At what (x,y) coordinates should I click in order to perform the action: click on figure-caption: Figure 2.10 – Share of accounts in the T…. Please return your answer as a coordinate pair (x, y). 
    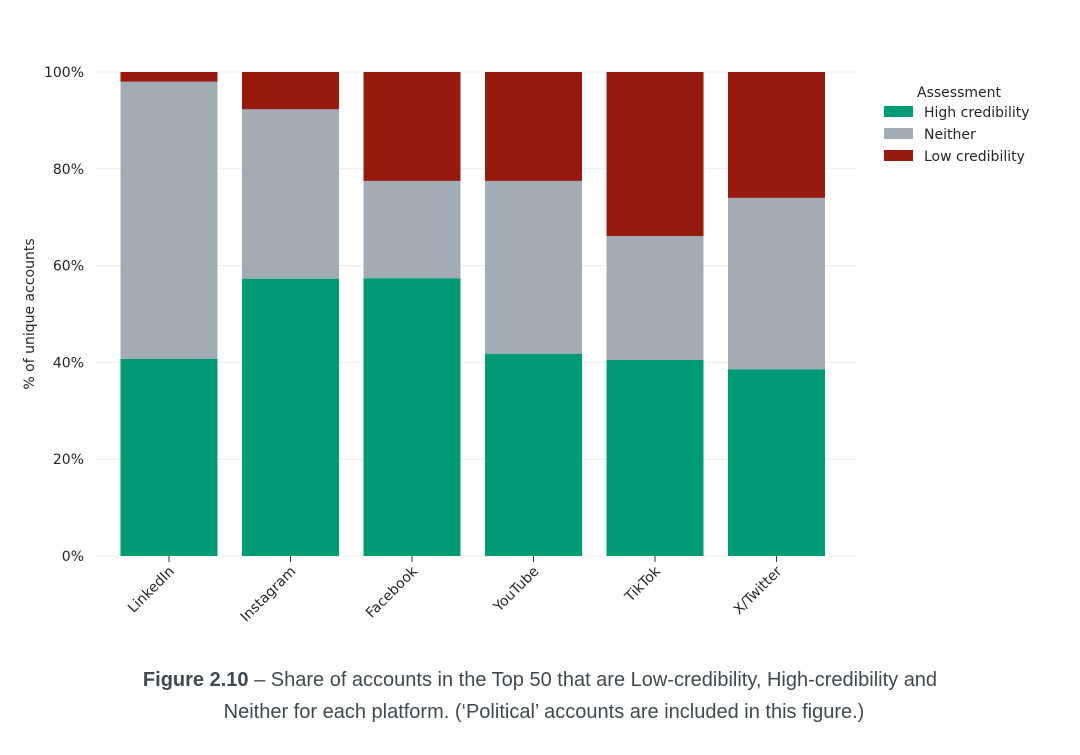
    Looking at the image, I should click on (540, 696).